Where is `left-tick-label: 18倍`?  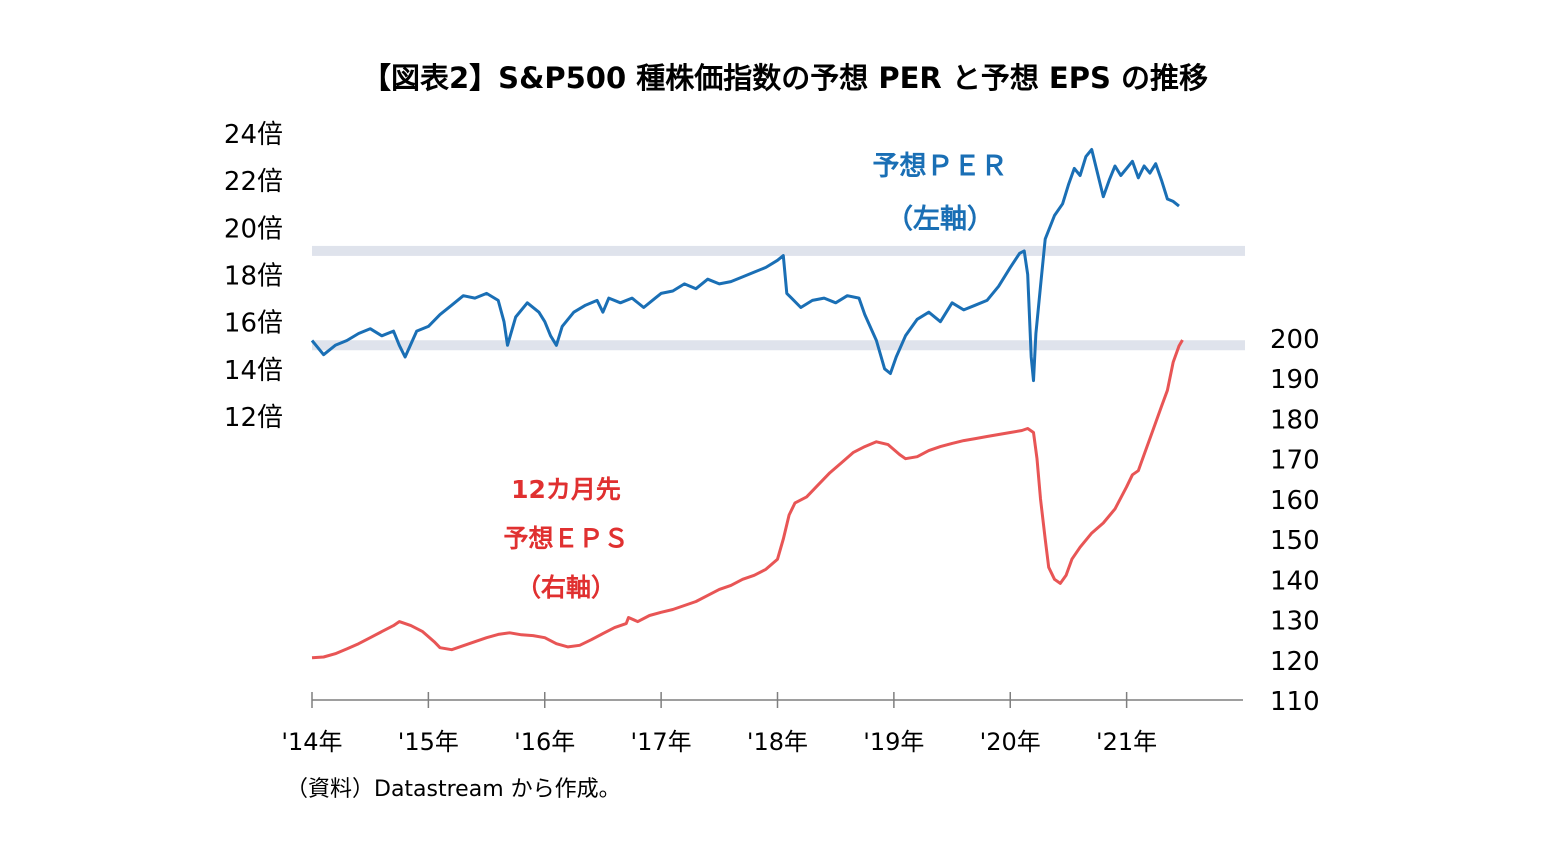 left-tick-label: 18倍 is located at coordinates (253, 277).